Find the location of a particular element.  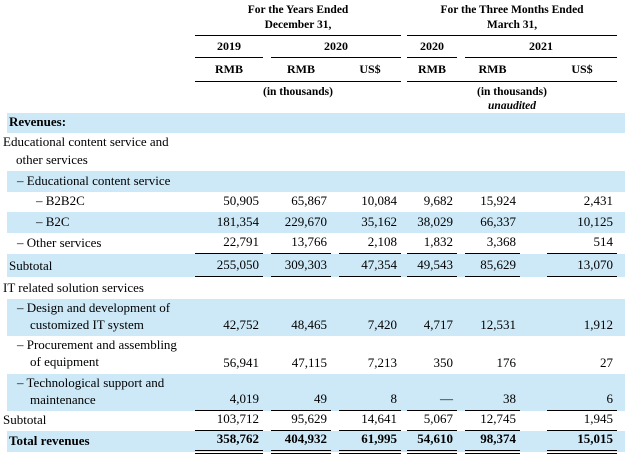

year-row: 2019 2020 2020 2021 is located at coordinates (312, 46).